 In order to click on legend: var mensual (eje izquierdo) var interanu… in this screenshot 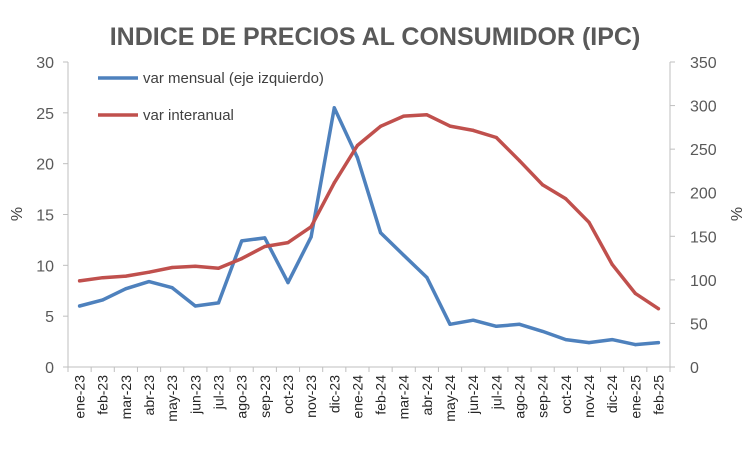, I will do `click(211, 97)`.